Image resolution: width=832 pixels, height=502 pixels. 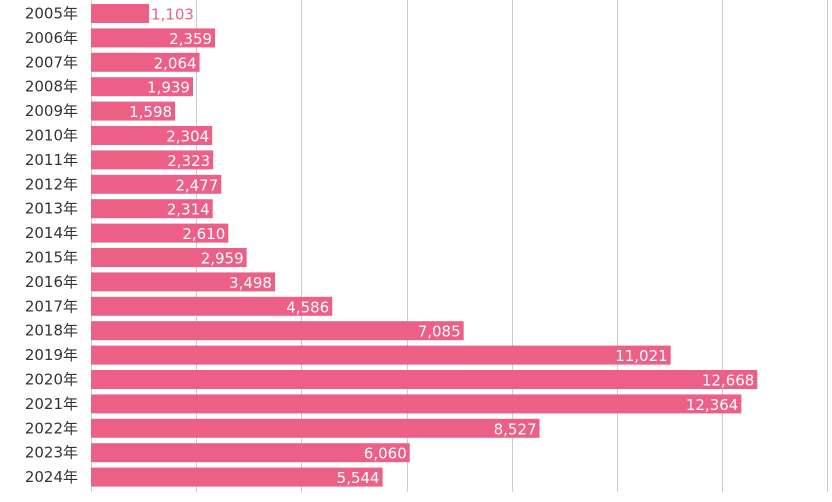 What do you see at coordinates (51, 233) in the screenshot?
I see `category-label: 2014年` at bounding box center [51, 233].